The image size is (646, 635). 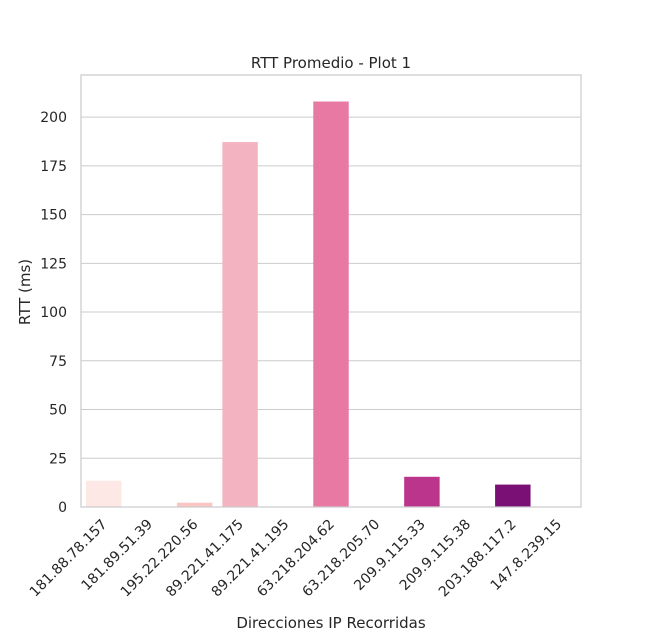 What do you see at coordinates (513, 495) in the screenshot?
I see `bar-203.188.117.2` at bounding box center [513, 495].